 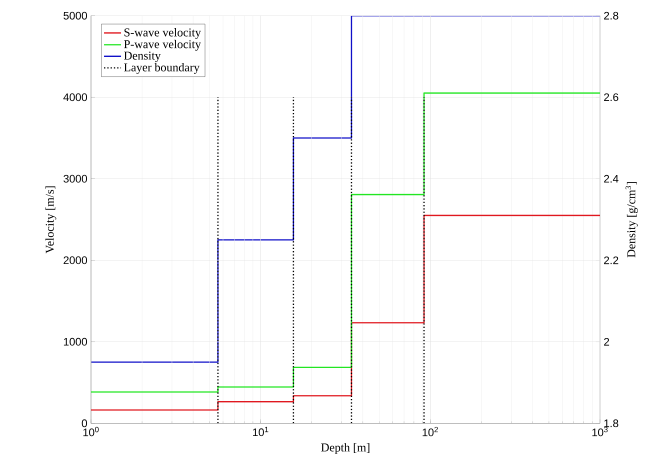 I want to click on legend-label: Density, so click(x=142, y=57).